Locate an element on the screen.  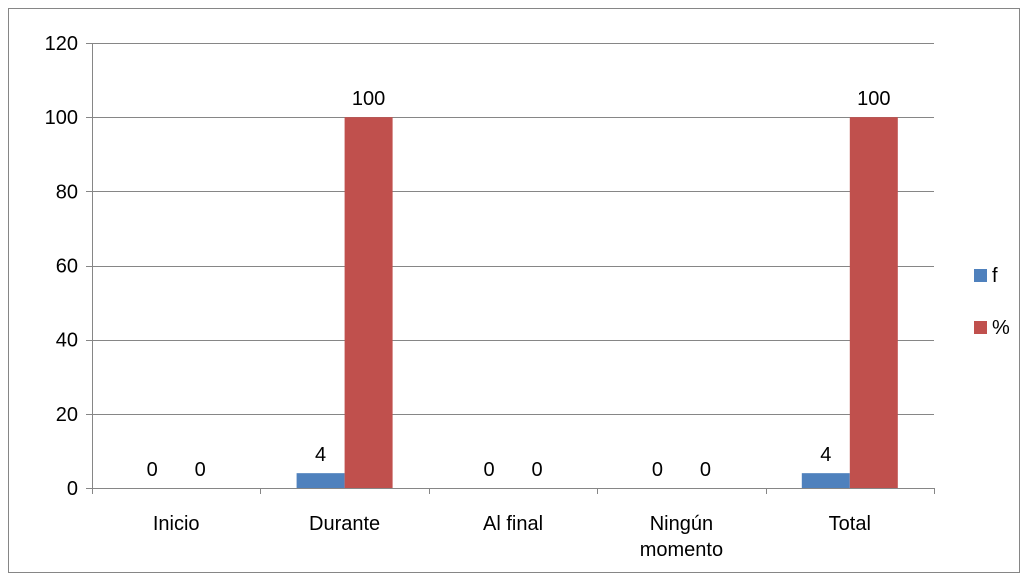
x-category-label: Ningún is located at coordinates (681, 524).